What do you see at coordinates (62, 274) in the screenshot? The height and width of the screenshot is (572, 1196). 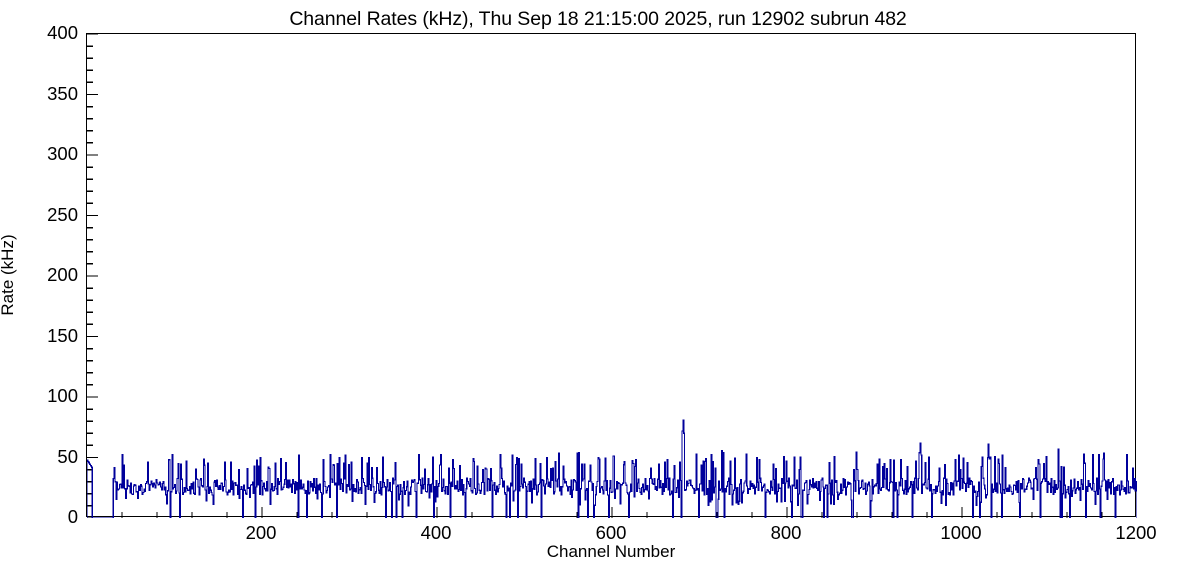 I see `y-tick-label: 200` at bounding box center [62, 274].